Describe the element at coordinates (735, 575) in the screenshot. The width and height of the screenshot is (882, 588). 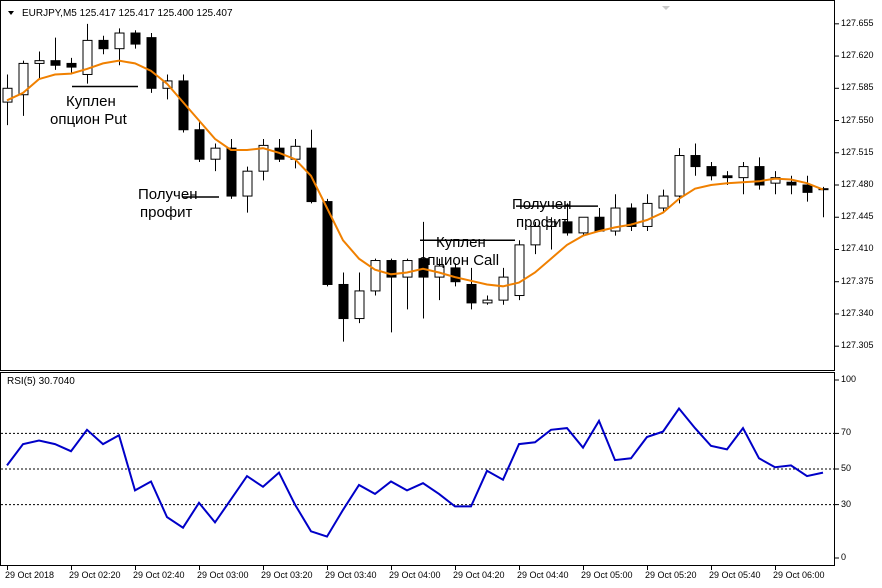
I see `time-tick-label: 29 Oct 05:40` at that location.